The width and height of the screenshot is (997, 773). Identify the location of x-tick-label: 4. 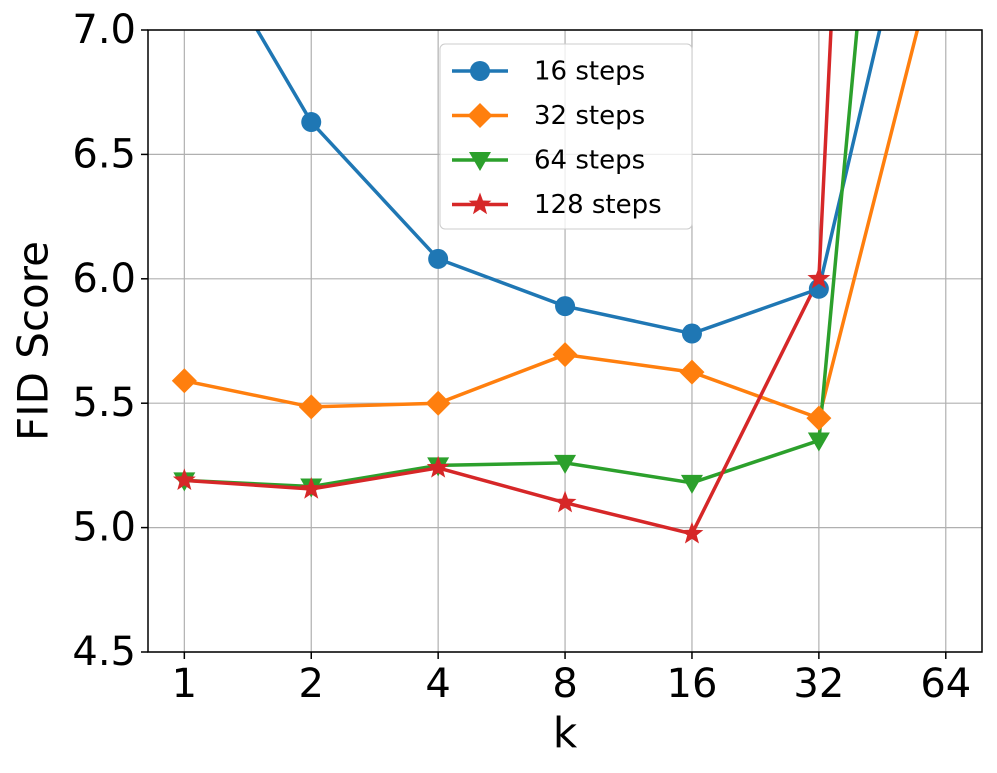
(437, 684).